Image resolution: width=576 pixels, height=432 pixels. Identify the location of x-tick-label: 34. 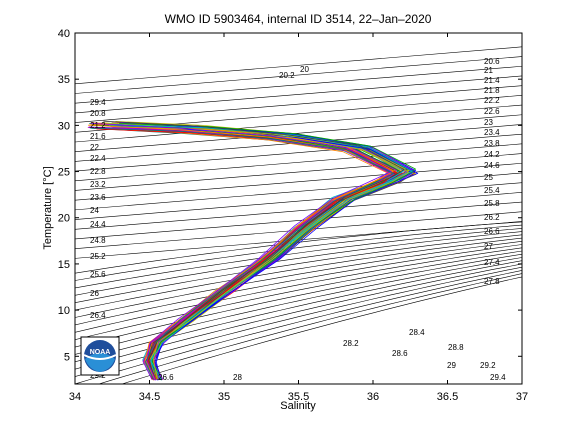
(75, 397).